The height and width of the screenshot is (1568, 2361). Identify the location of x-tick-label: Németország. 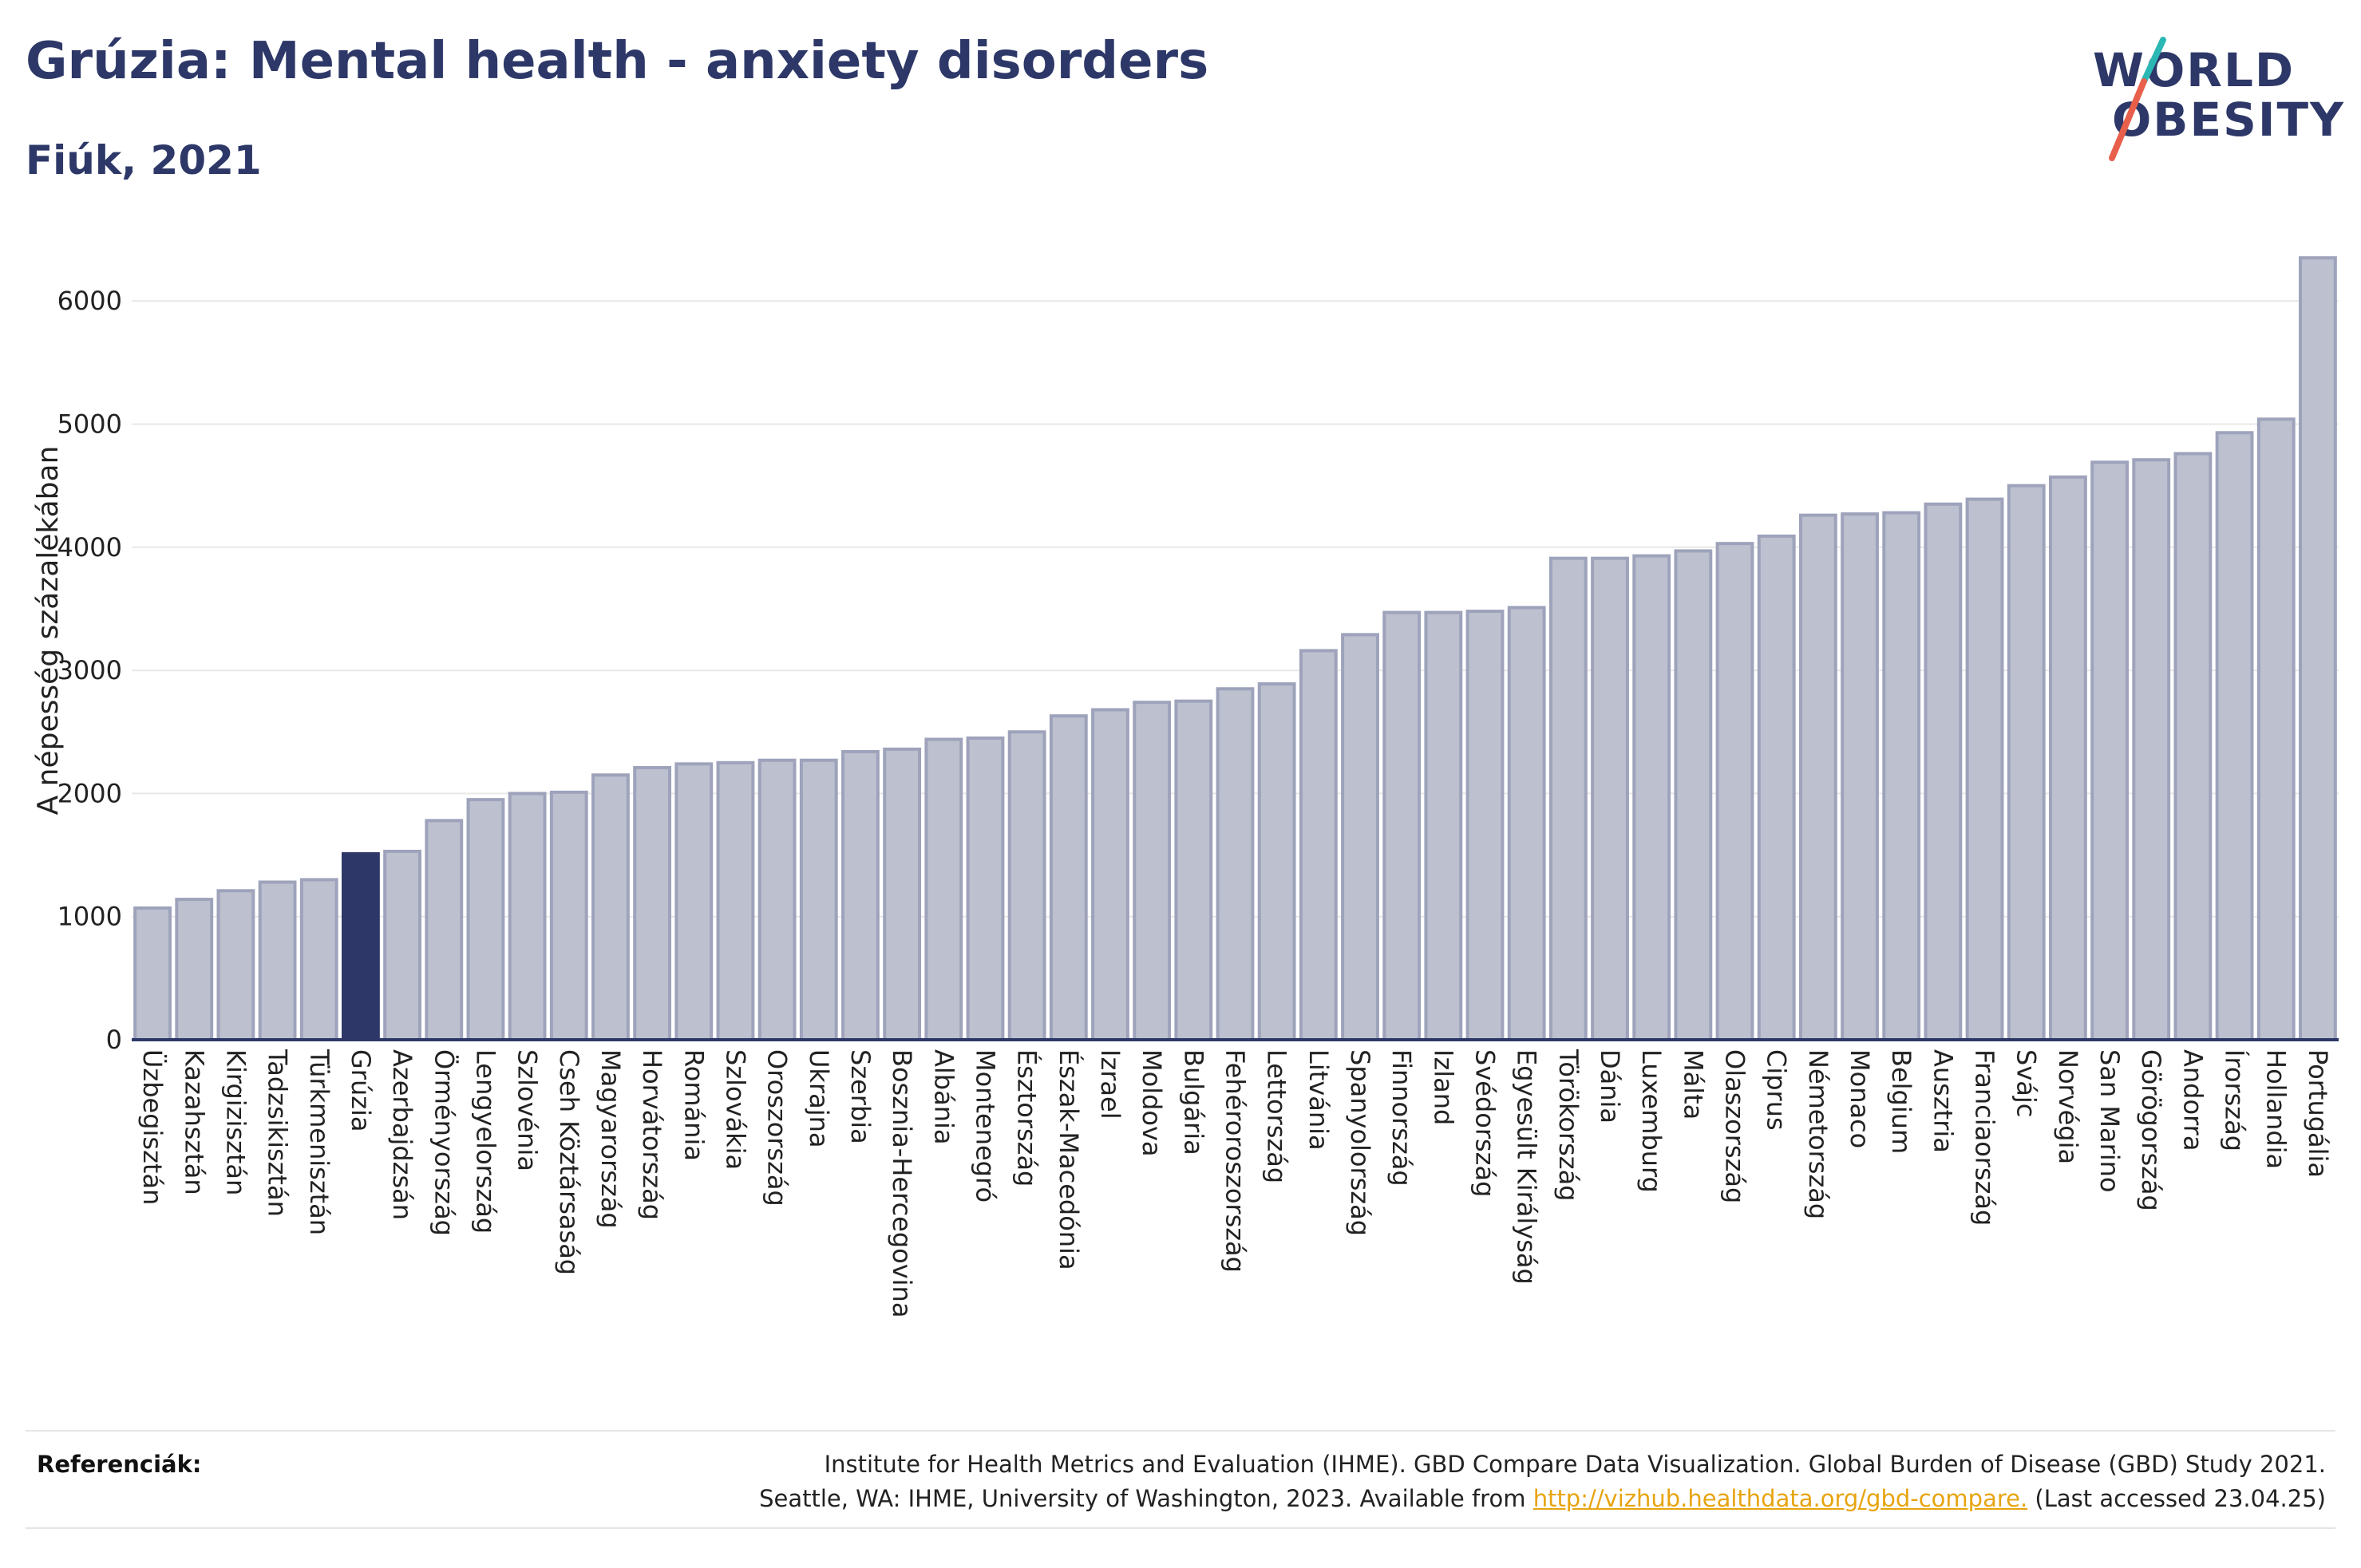
(1818, 1134).